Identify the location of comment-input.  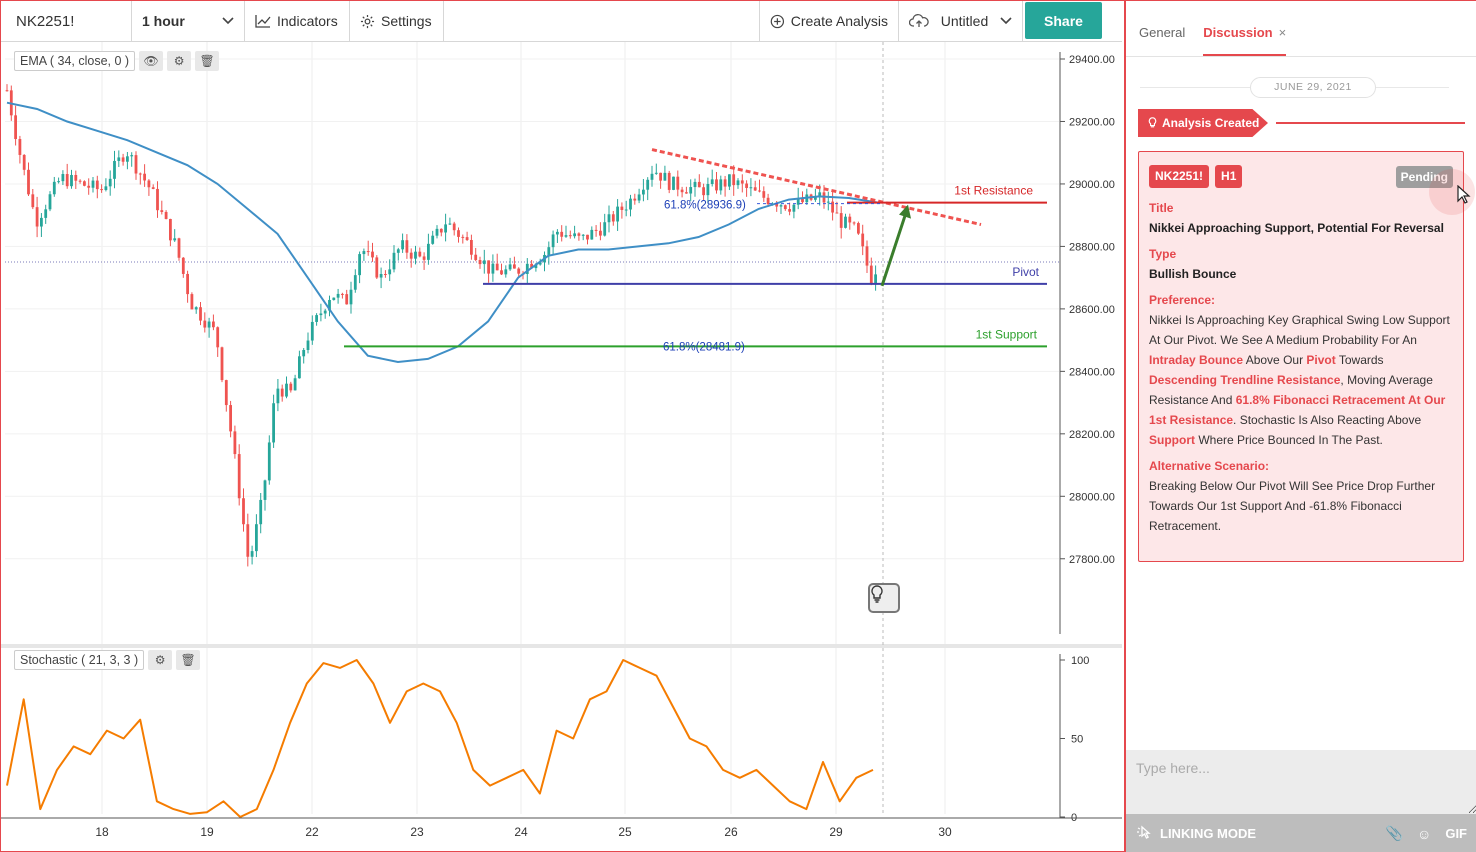
(1301, 782).